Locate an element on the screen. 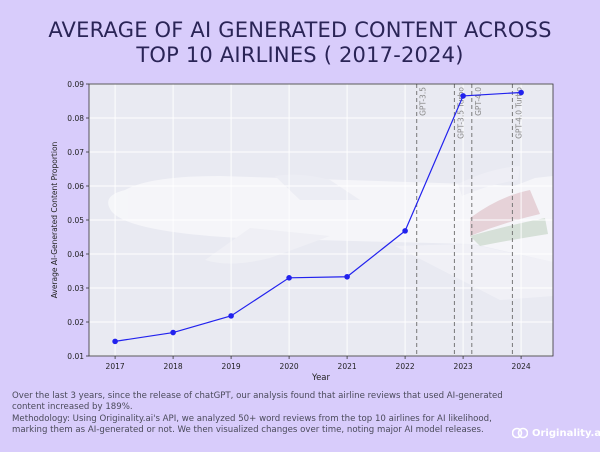 The width and height of the screenshot is (600, 452). x-tick-label: 2023 is located at coordinates (463, 366).